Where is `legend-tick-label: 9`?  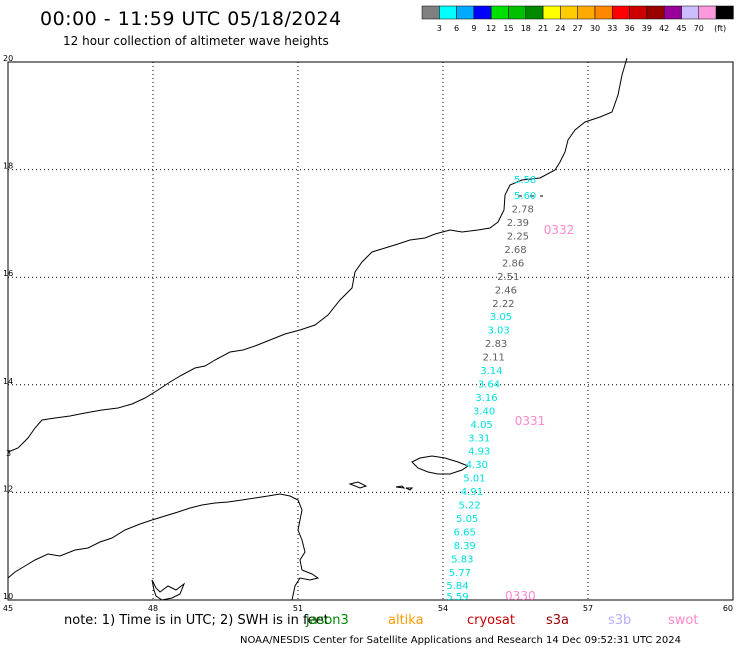
legend-tick-label: 9 is located at coordinates (473, 28).